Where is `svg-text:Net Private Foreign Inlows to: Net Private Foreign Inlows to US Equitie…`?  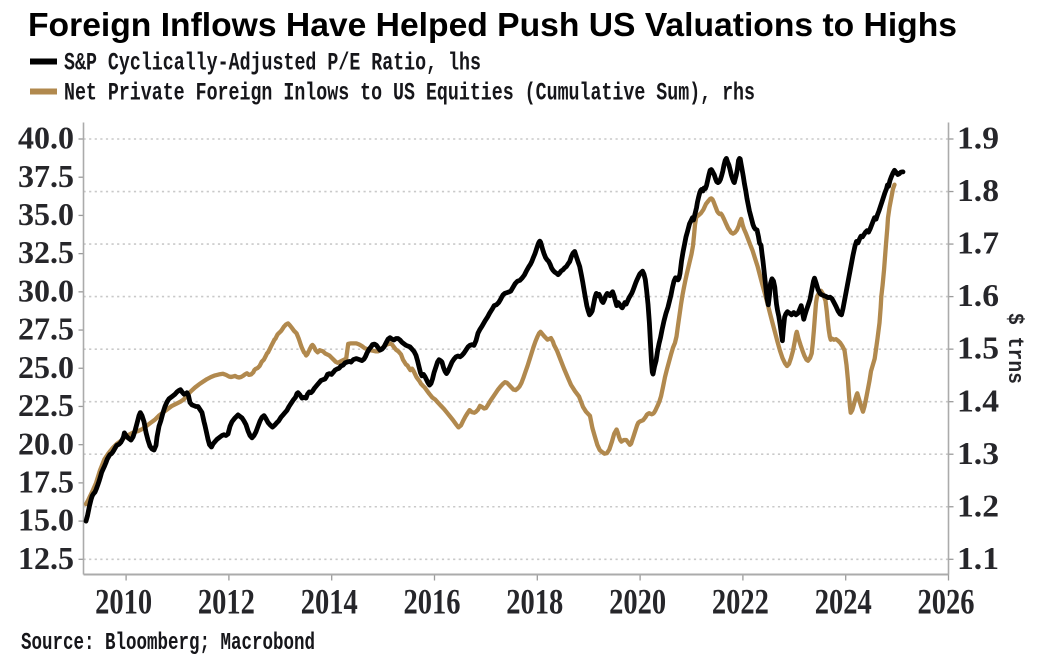 svg-text:Net Private Foreign Inlows to: Net Private Foreign Inlows to US Equitie… is located at coordinates (409, 93).